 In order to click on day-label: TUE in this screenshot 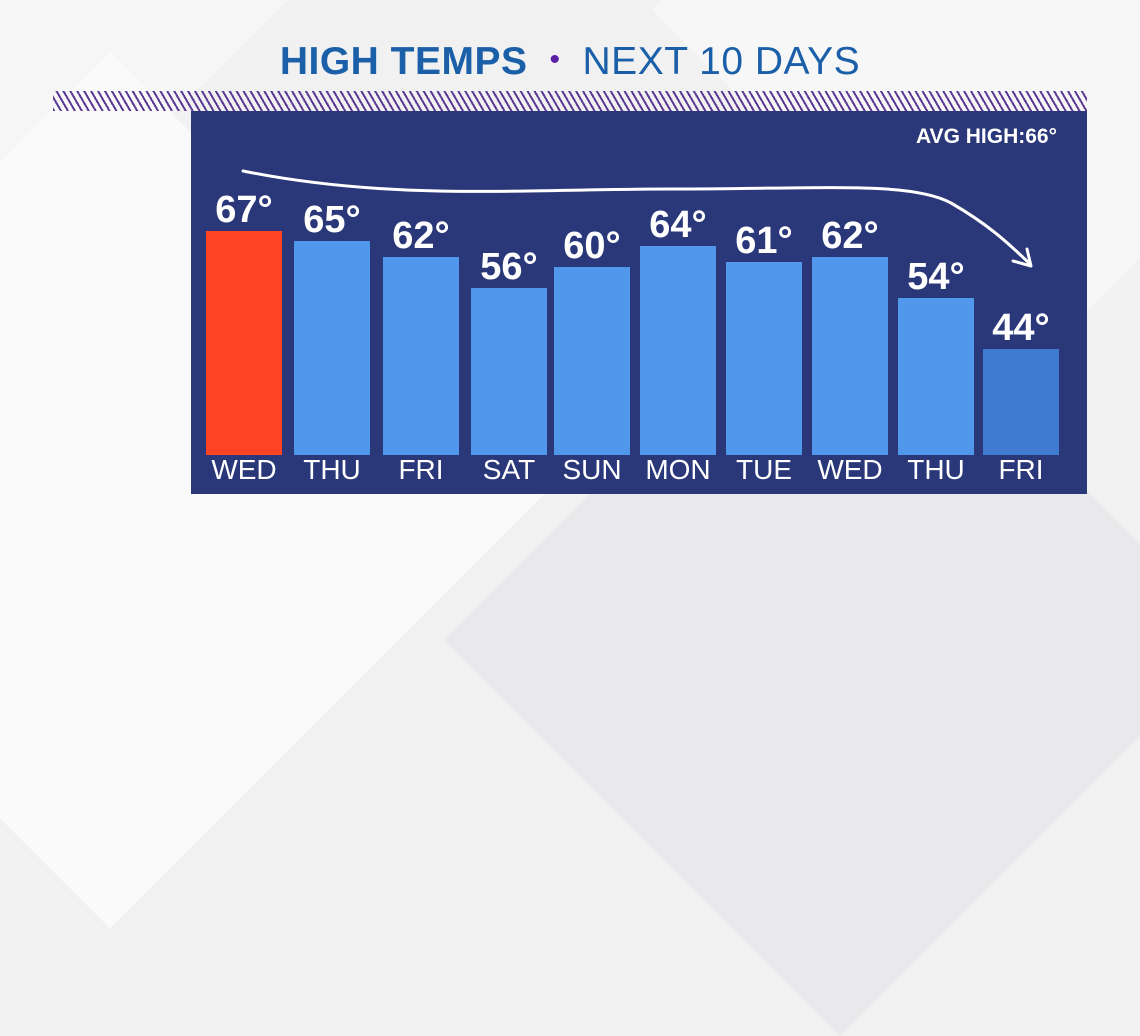, I will do `click(764, 469)`.